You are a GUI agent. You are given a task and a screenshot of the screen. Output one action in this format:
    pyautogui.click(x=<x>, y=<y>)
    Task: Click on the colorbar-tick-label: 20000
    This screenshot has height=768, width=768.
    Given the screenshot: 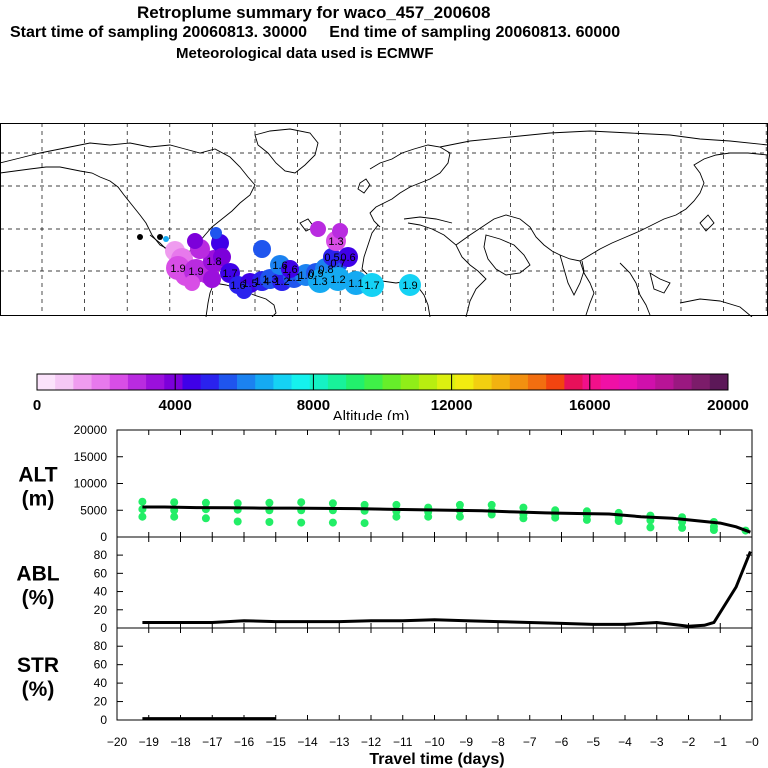 What is the action you would take?
    pyautogui.click(x=728, y=405)
    